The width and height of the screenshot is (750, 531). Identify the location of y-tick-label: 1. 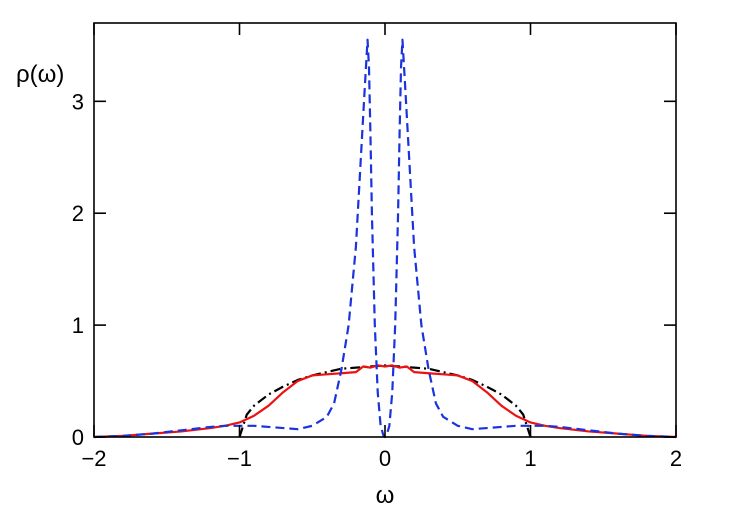
(78, 325).